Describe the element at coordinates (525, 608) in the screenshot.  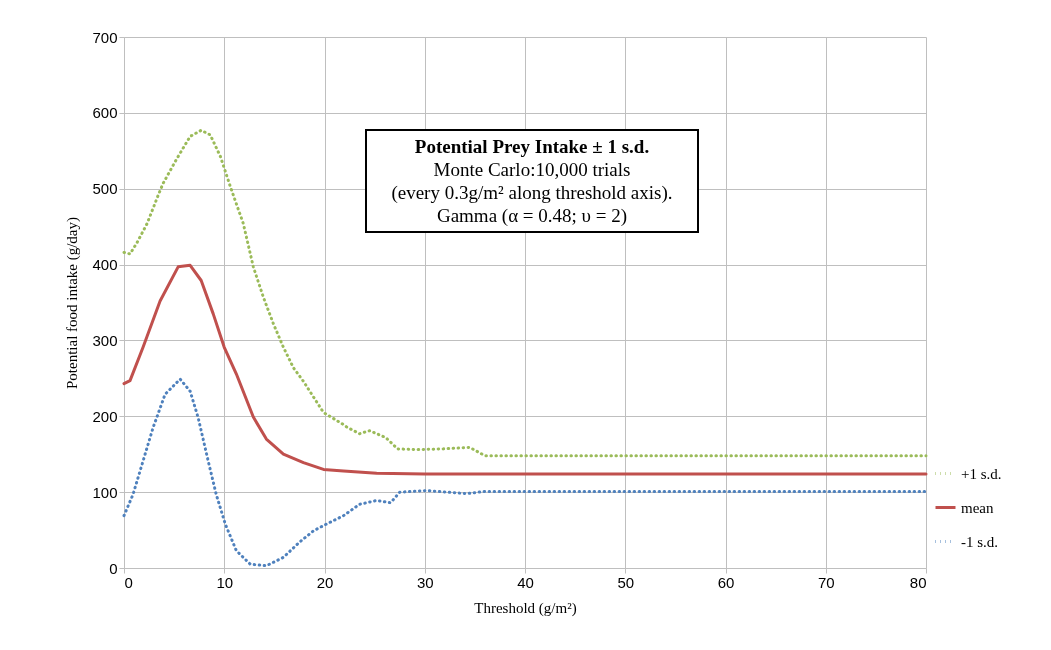
I see `x-axis-title: Threshold (g/m²)` at that location.